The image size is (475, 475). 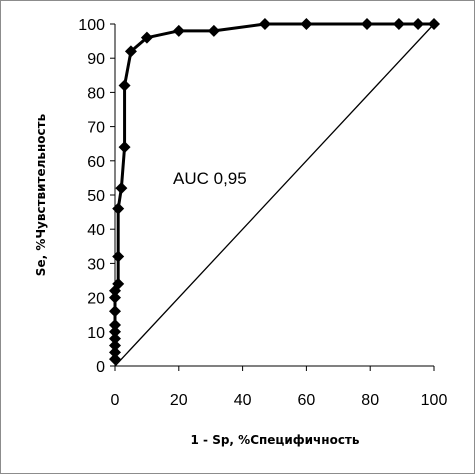 What do you see at coordinates (307, 400) in the screenshot?
I see `x-tick-label: 60` at bounding box center [307, 400].